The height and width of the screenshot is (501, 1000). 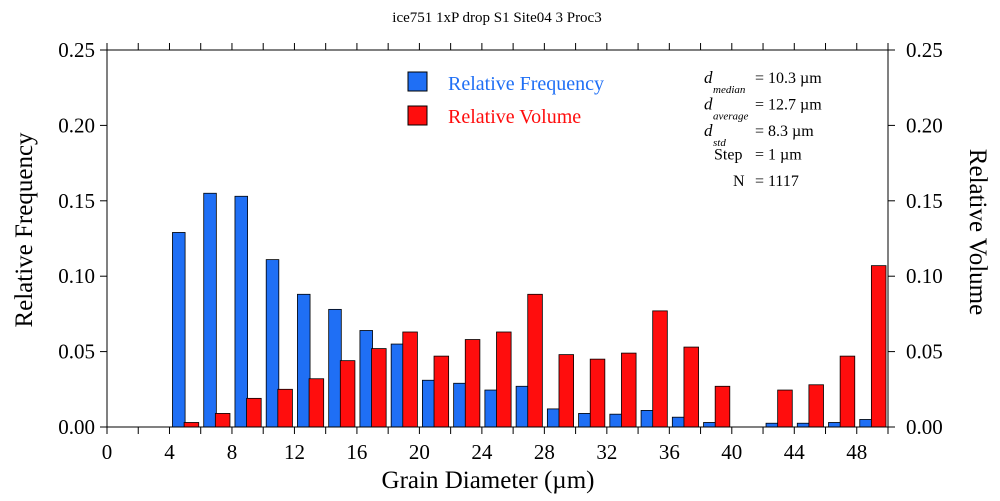 What do you see at coordinates (76, 276) in the screenshot?
I see `y-tick-label: 0.10` at bounding box center [76, 276].